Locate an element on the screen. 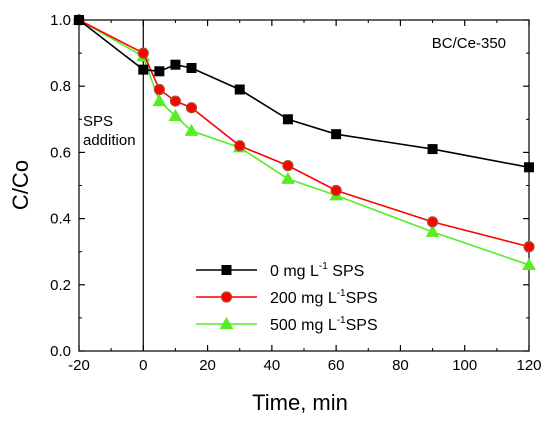 Image resolution: width=550 pixels, height=424 pixels. legend-label: 0 mg L-1 SPS is located at coordinates (317, 270).